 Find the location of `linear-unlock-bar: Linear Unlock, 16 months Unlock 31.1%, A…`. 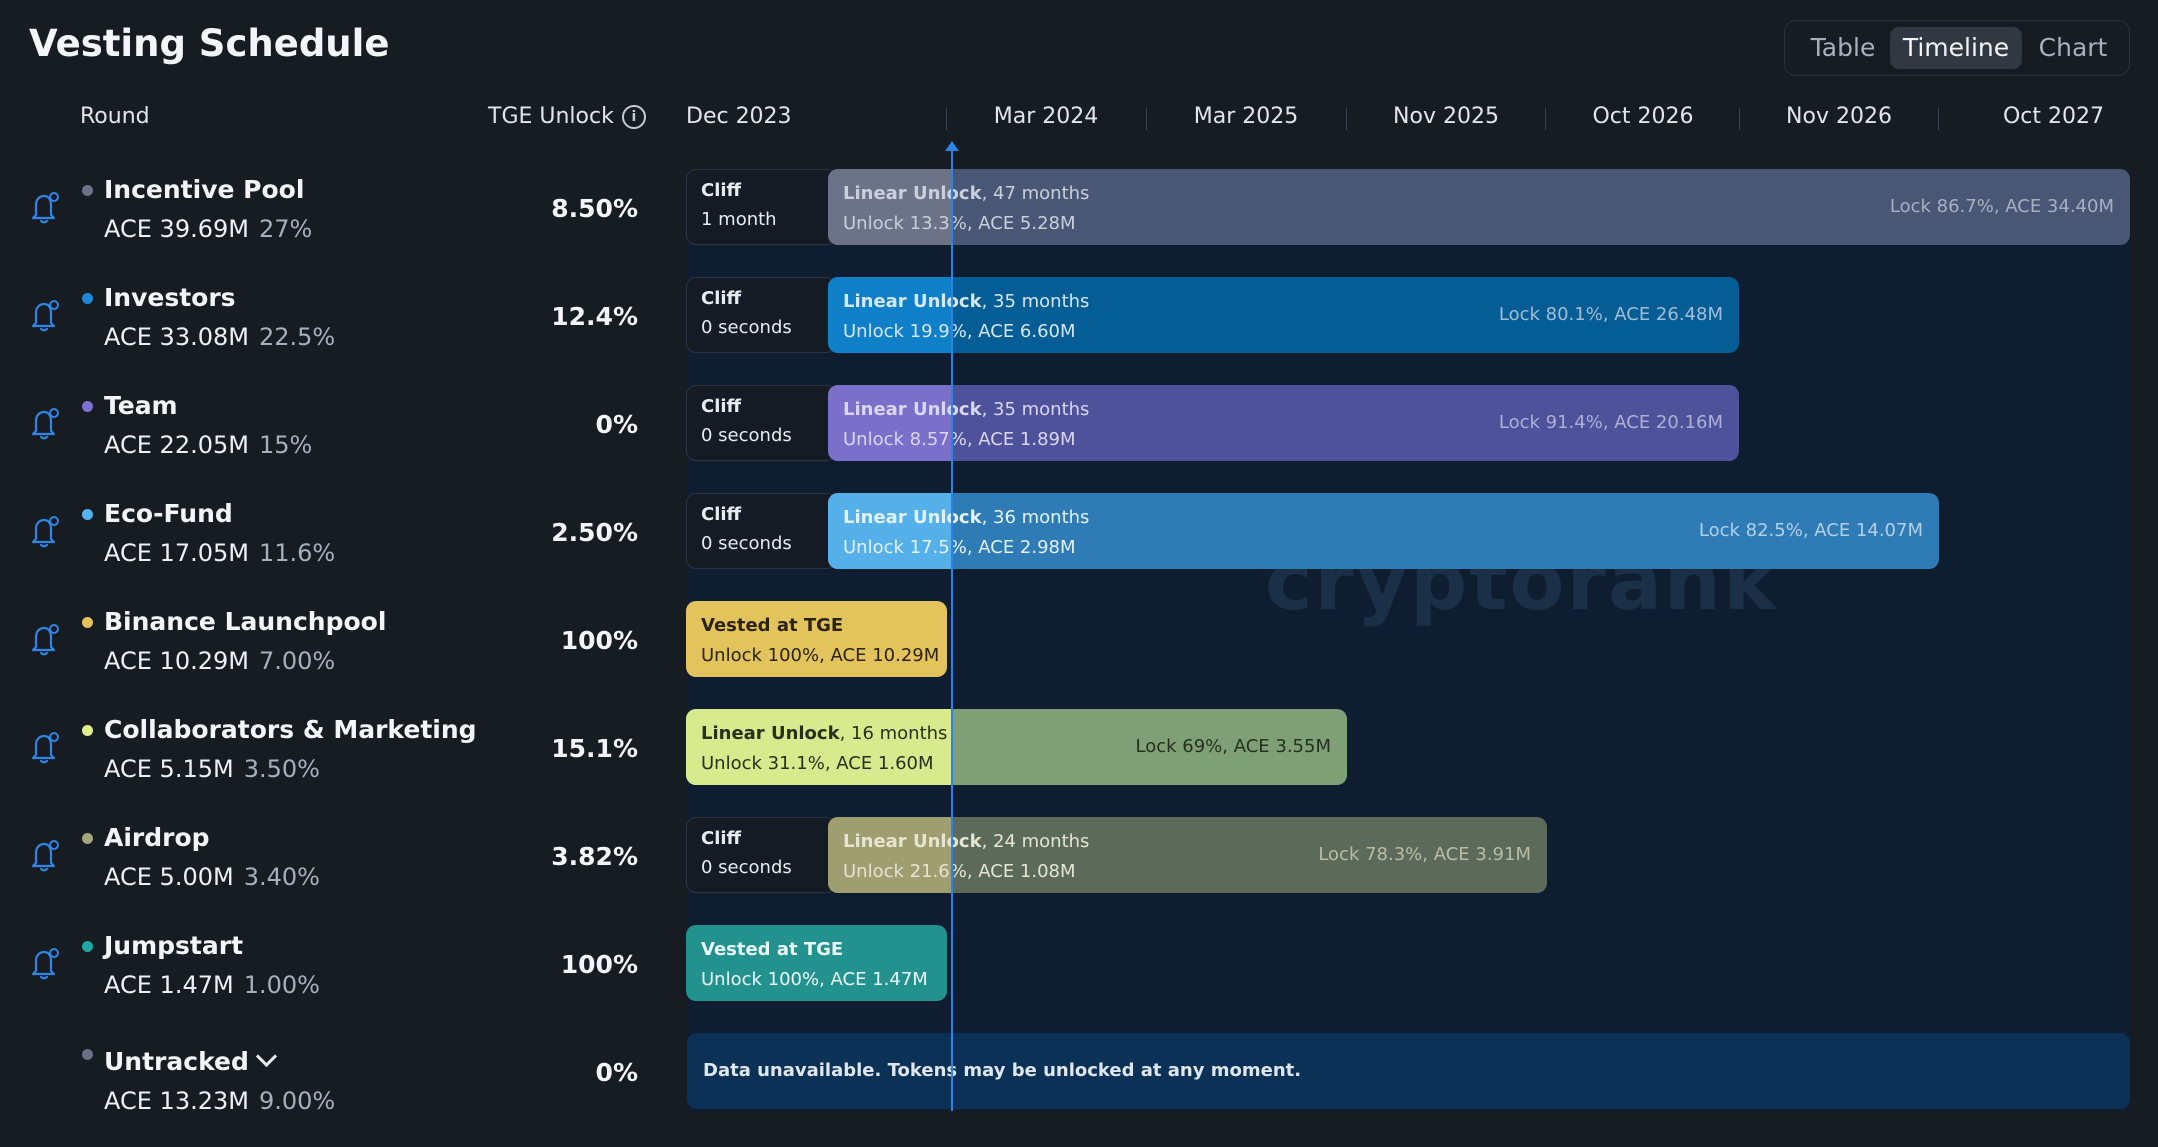

linear-unlock-bar: Linear Unlock, 16 months Unlock 31.1%, A… is located at coordinates (1016, 747).